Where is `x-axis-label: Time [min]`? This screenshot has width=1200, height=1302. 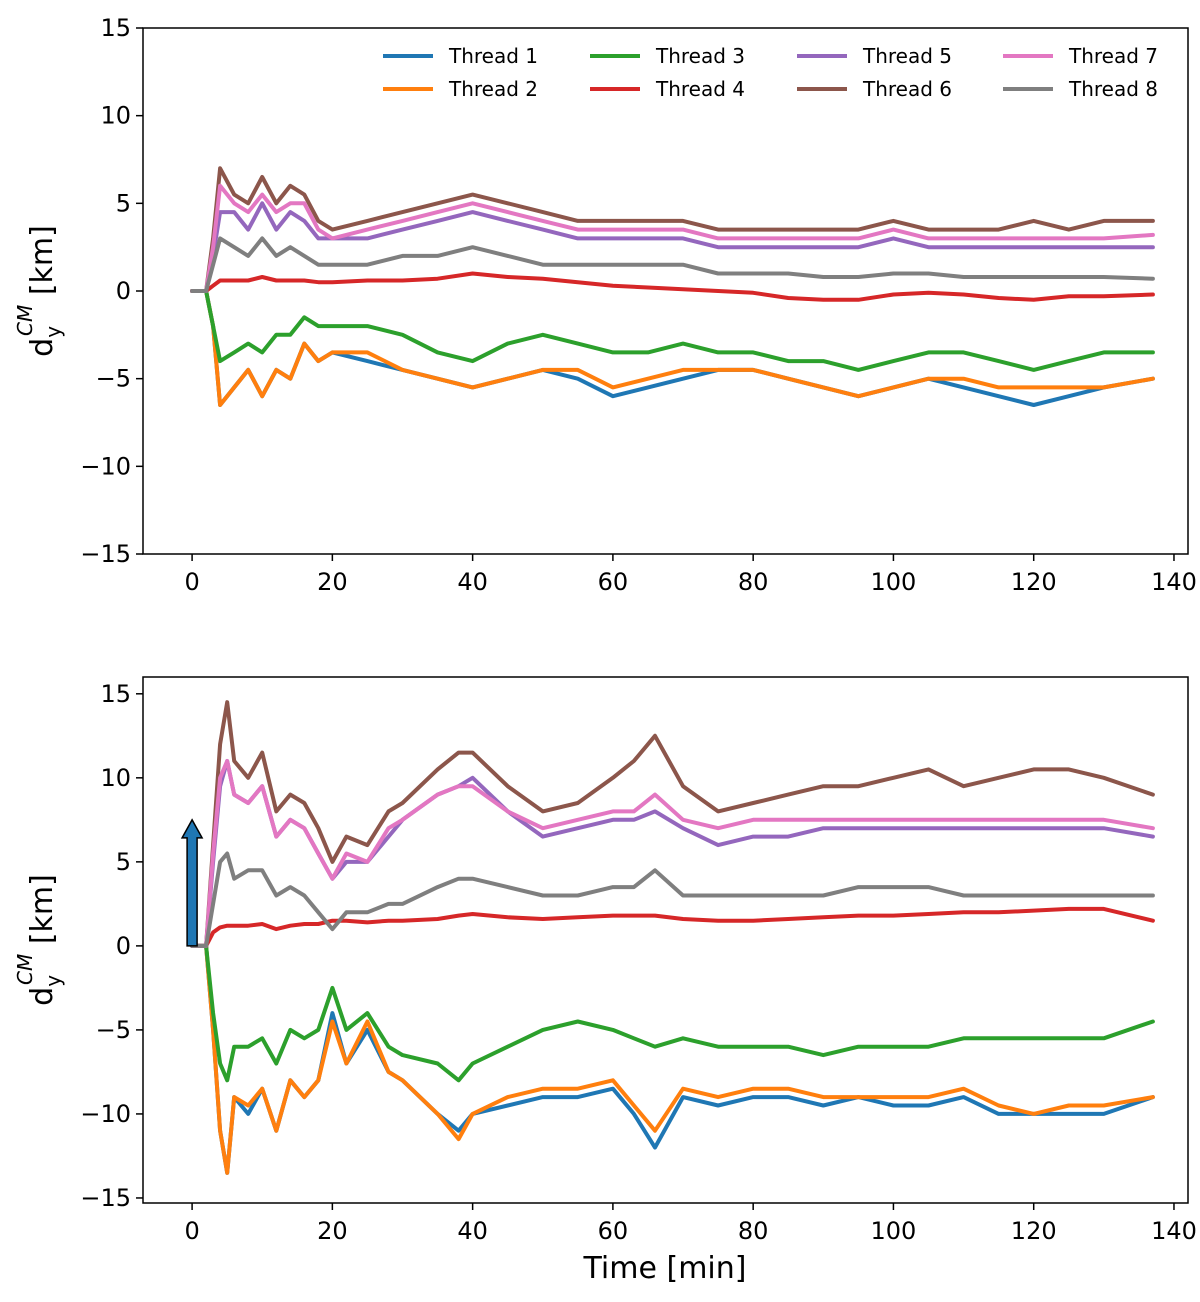
x-axis-label: Time [min] is located at coordinates (665, 1268).